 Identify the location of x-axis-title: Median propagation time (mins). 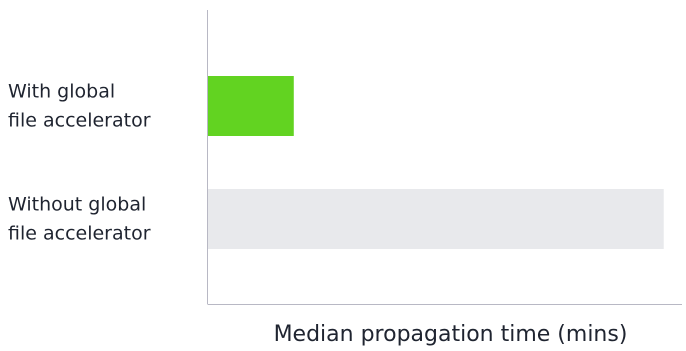
(451, 334).